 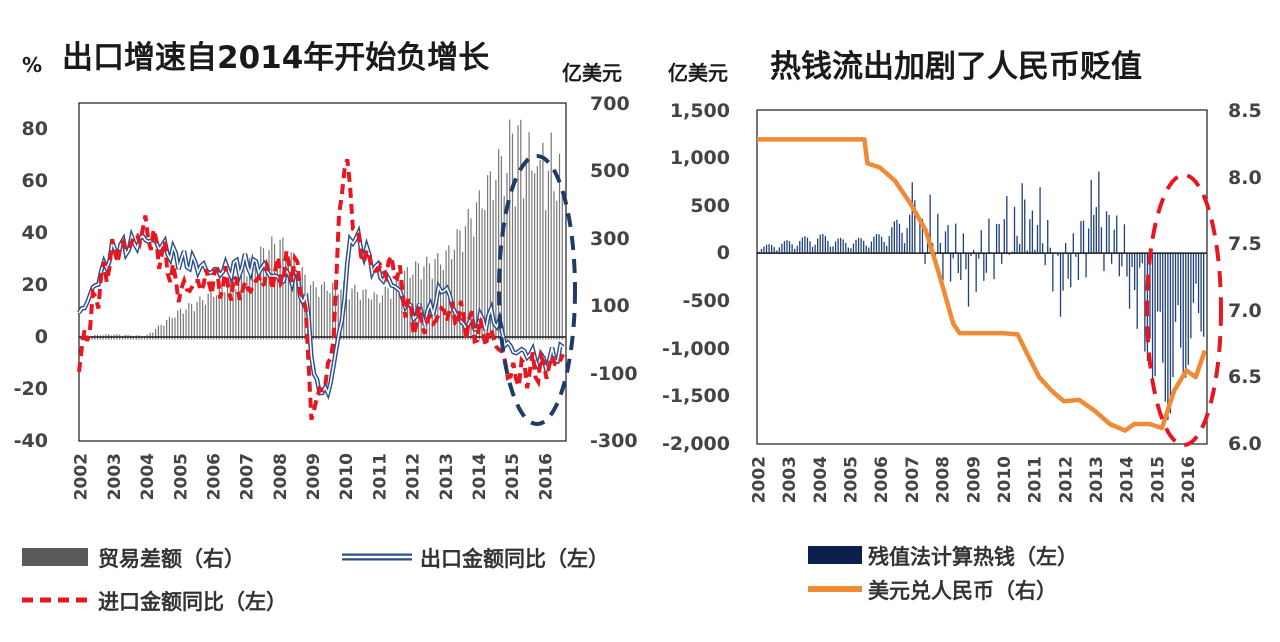 I want to click on left-xtick-2014: 2014, so click(x=480, y=476).